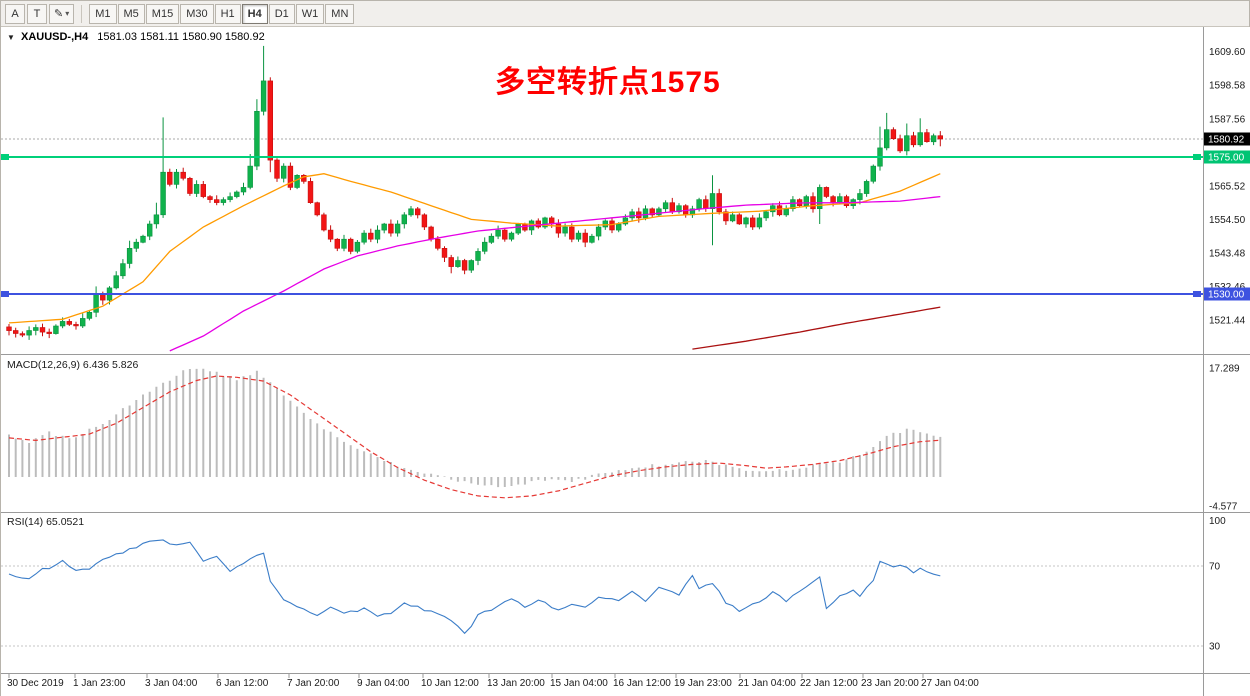  What do you see at coordinates (11, 37) in the screenshot?
I see `collapse-icon: ▼` at bounding box center [11, 37].